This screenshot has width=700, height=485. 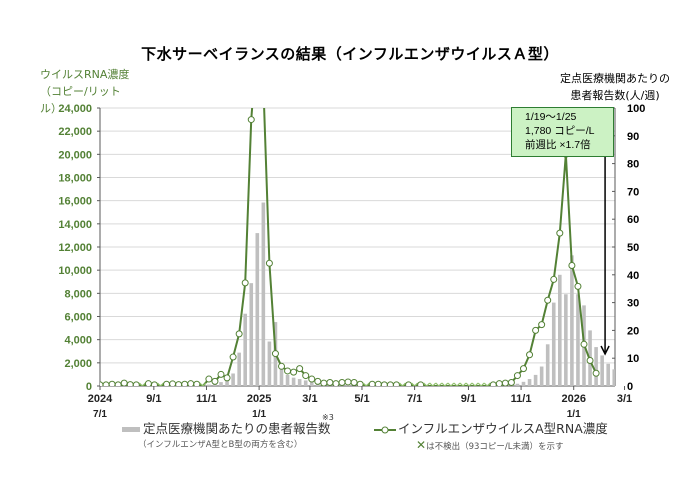 What do you see at coordinates (503, 428) in the screenshot?
I see `legend-line-label: インフルエンザウイルスA型RNA濃度` at bounding box center [503, 428].